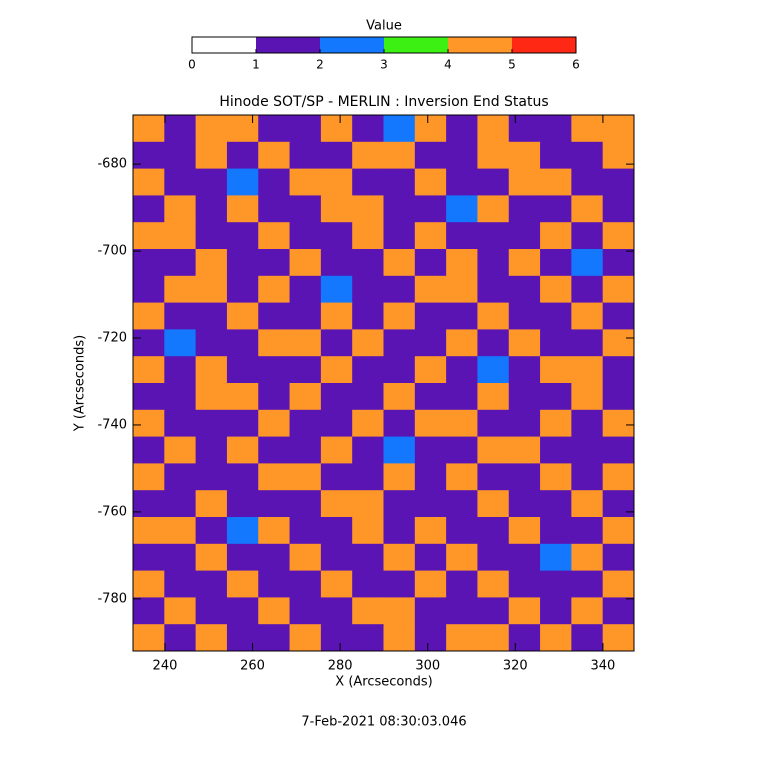 This screenshot has height=772, width=768. What do you see at coordinates (448, 65) in the screenshot?
I see `colorbar-tick-label: 4` at bounding box center [448, 65].